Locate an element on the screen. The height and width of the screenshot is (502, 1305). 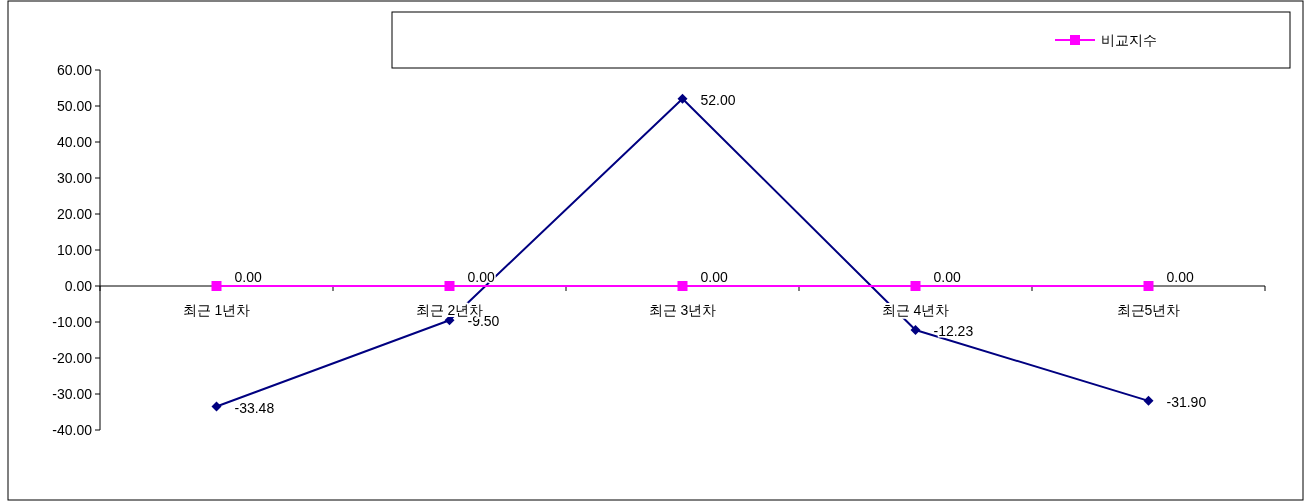
y-tick-label: 30.00 is located at coordinates (74, 178).